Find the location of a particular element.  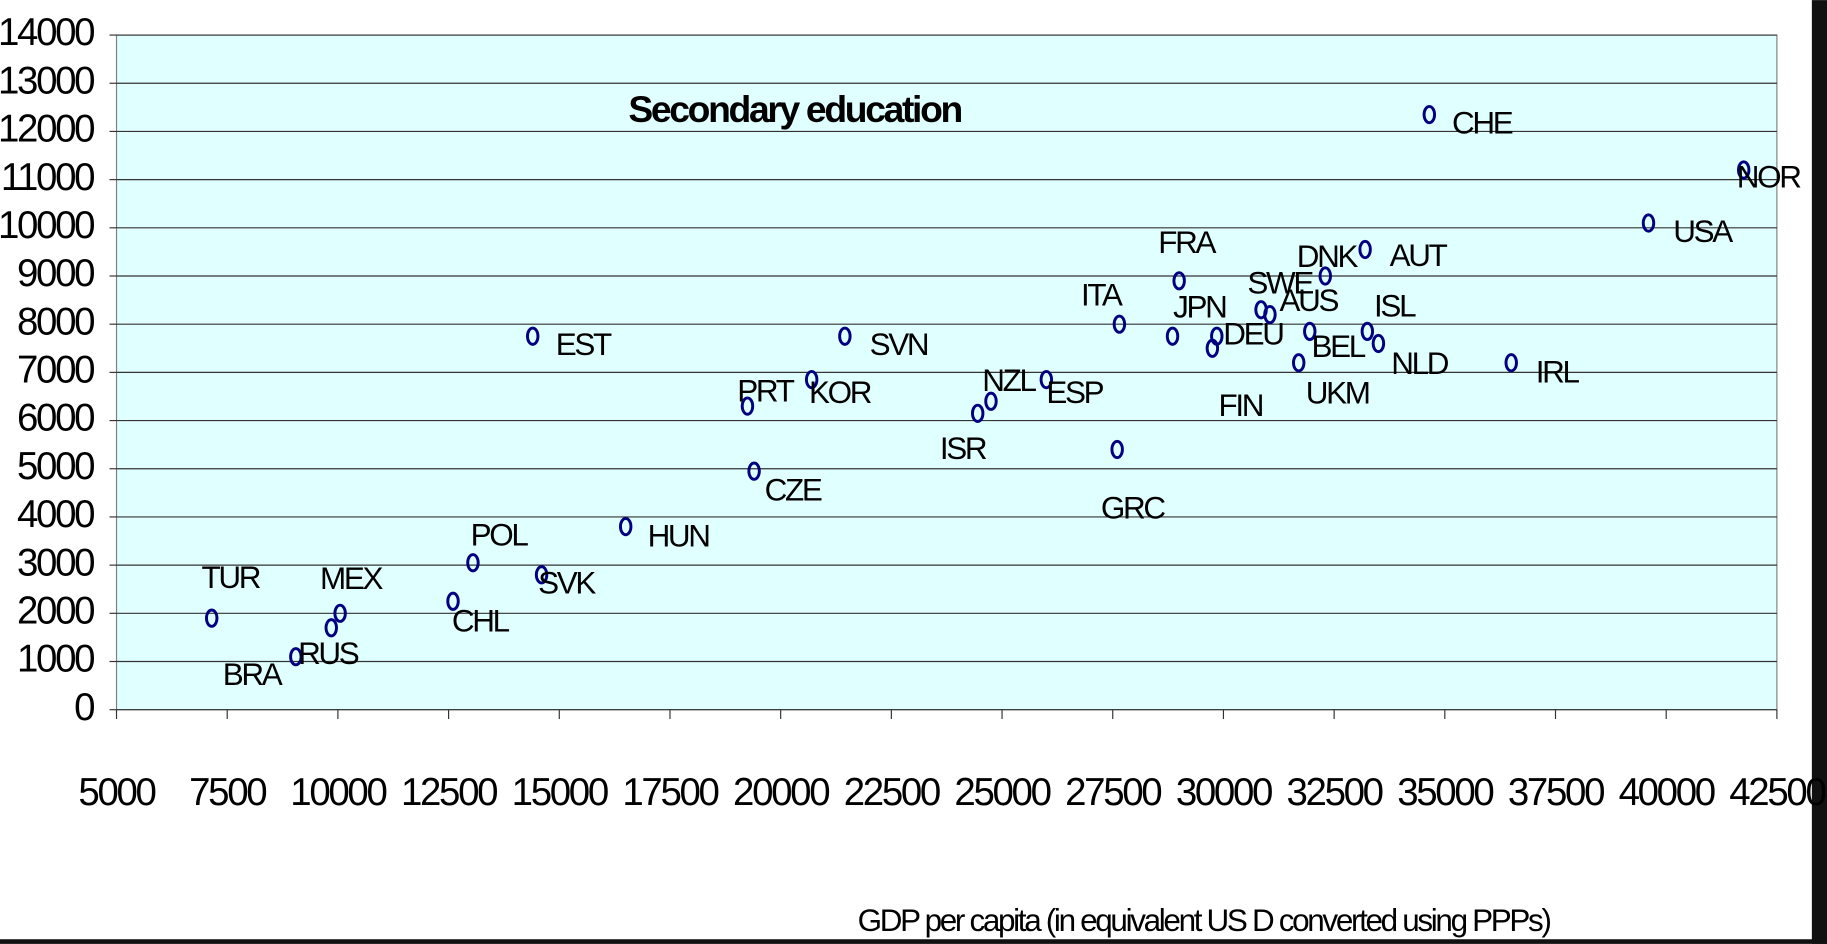

x-tick-label: 27500 is located at coordinates (1113, 792).